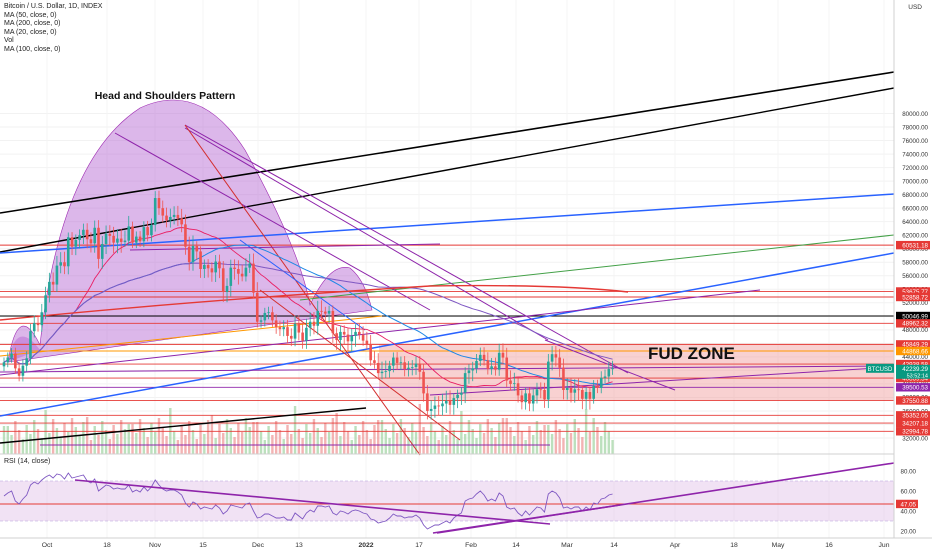  What do you see at coordinates (30, 32) in the screenshot?
I see `indicator-ma20: MA (20, close, 0)` at bounding box center [30, 32].